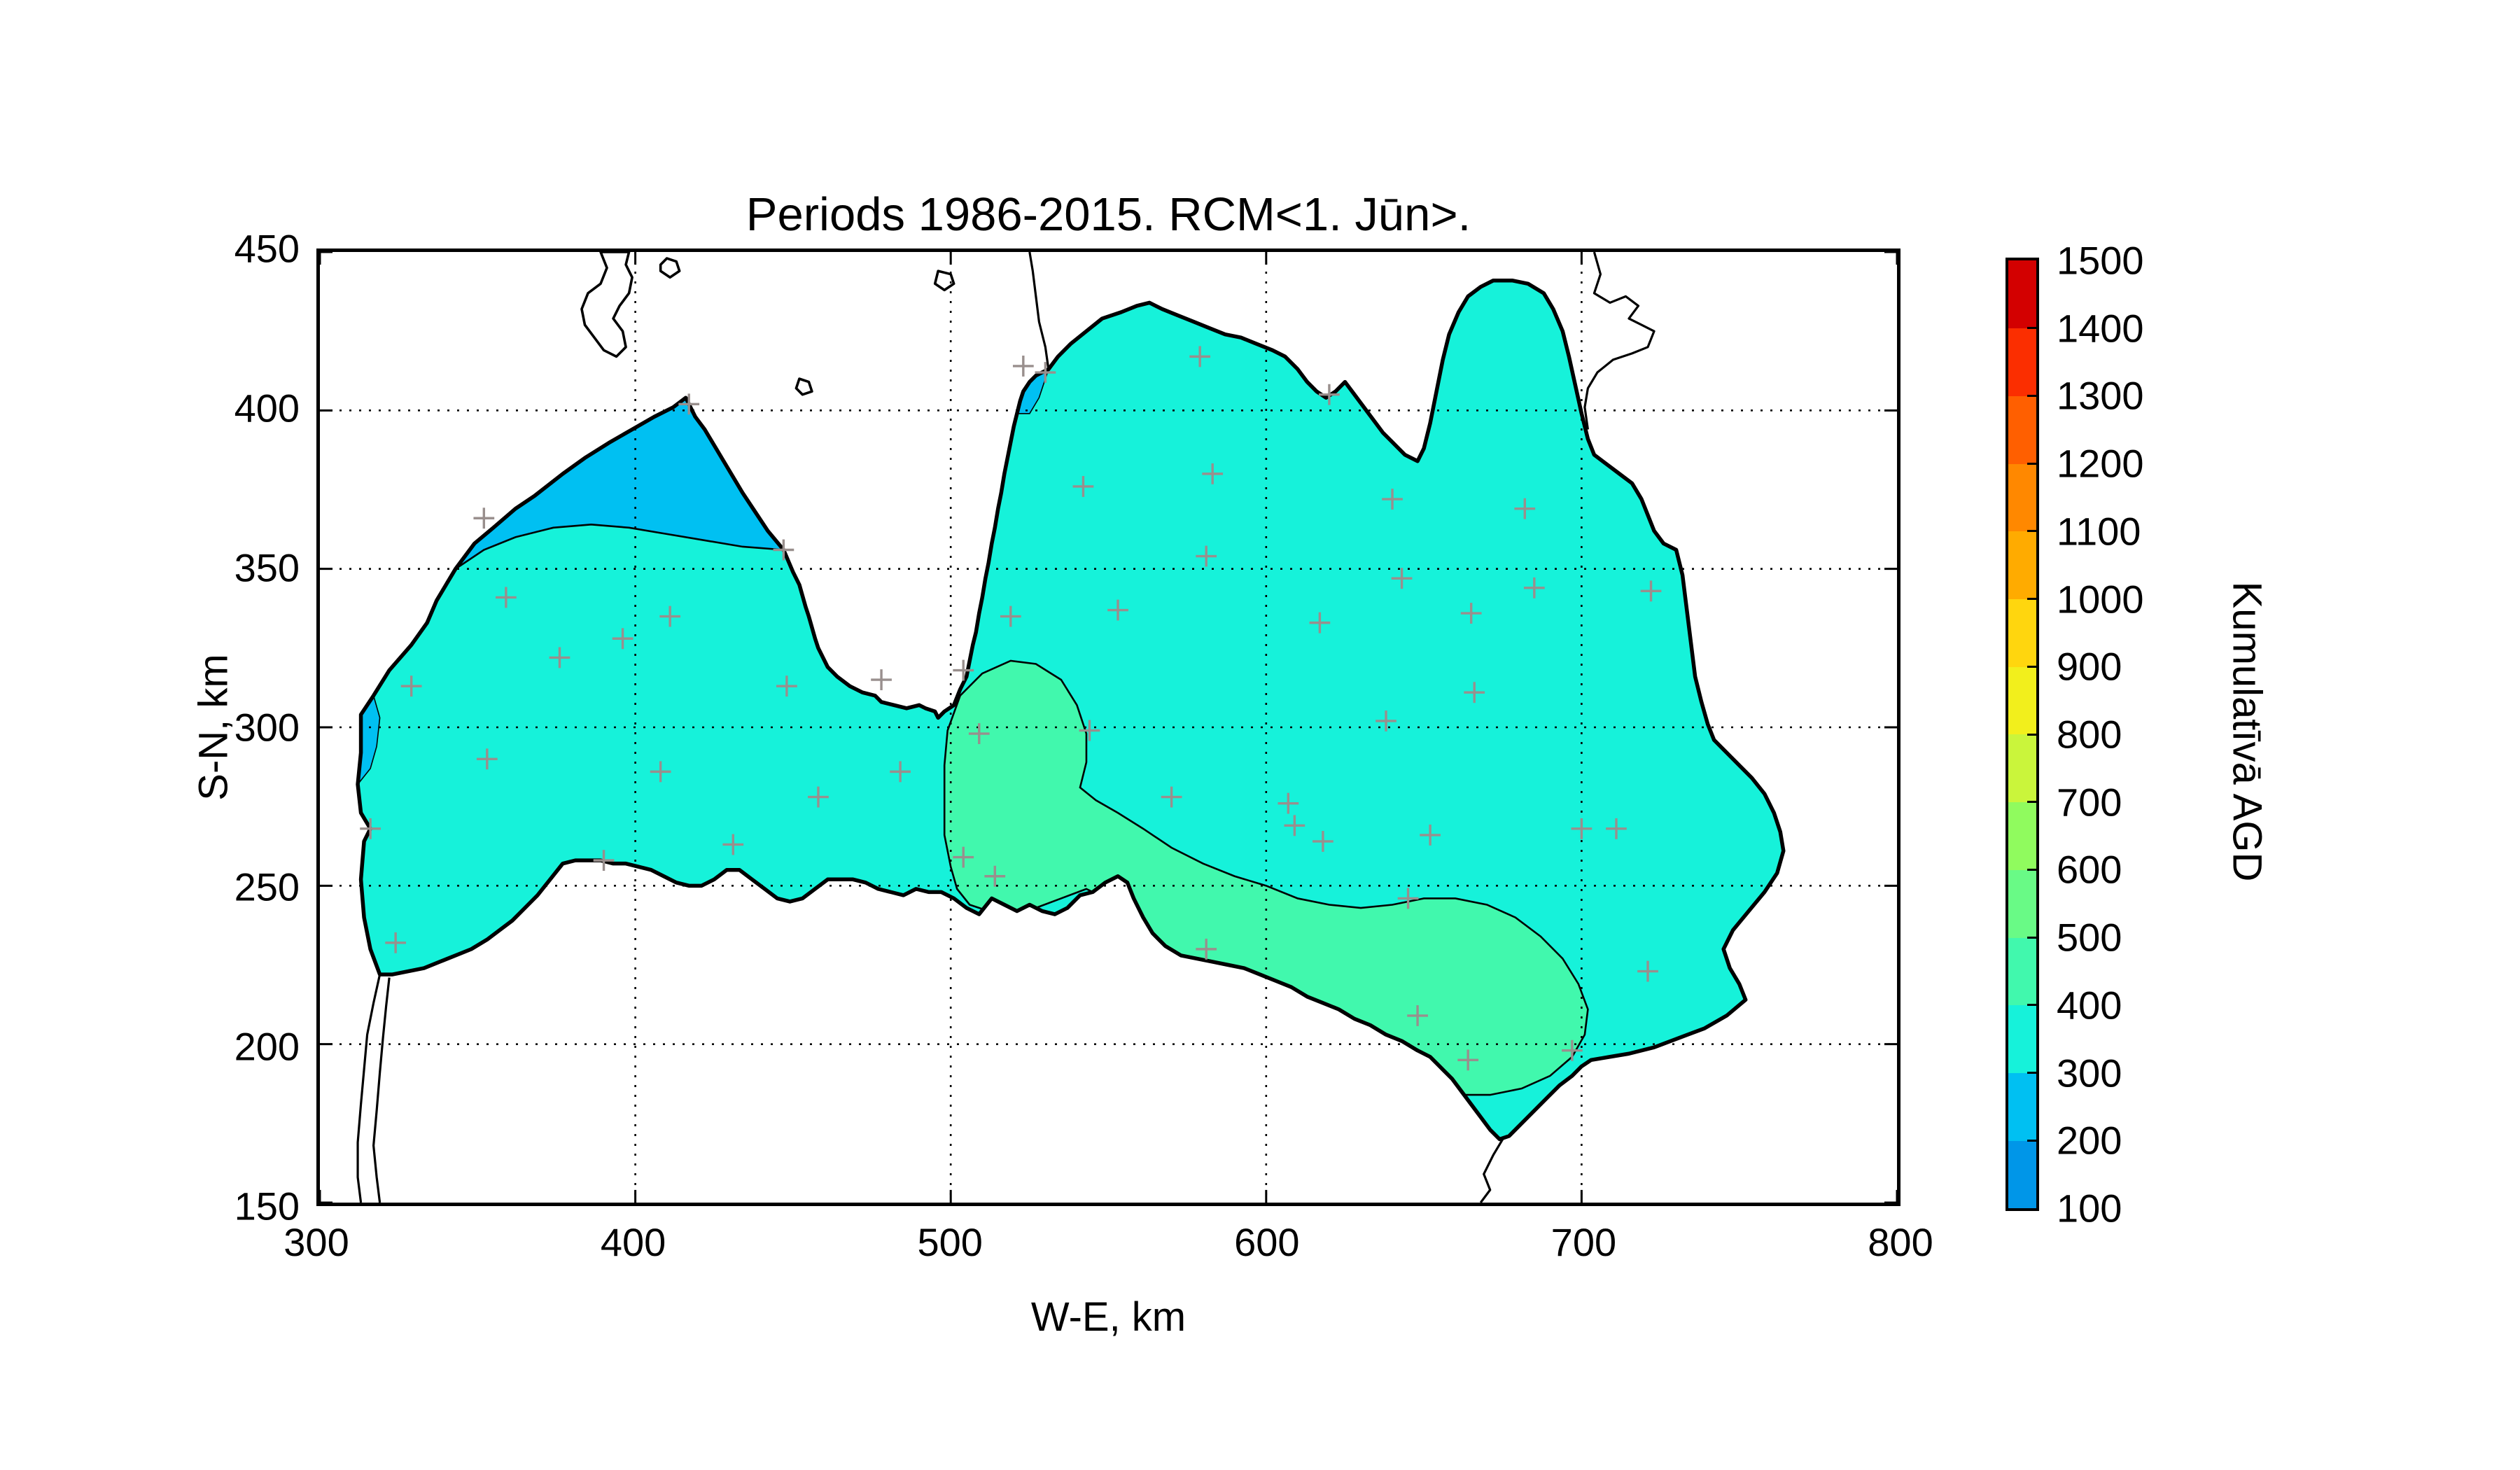 The height and width of the screenshot is (1470, 2520). I want to click on chart-title: Periods 1986-2015. RCM<1. Jūn>., so click(1108, 214).